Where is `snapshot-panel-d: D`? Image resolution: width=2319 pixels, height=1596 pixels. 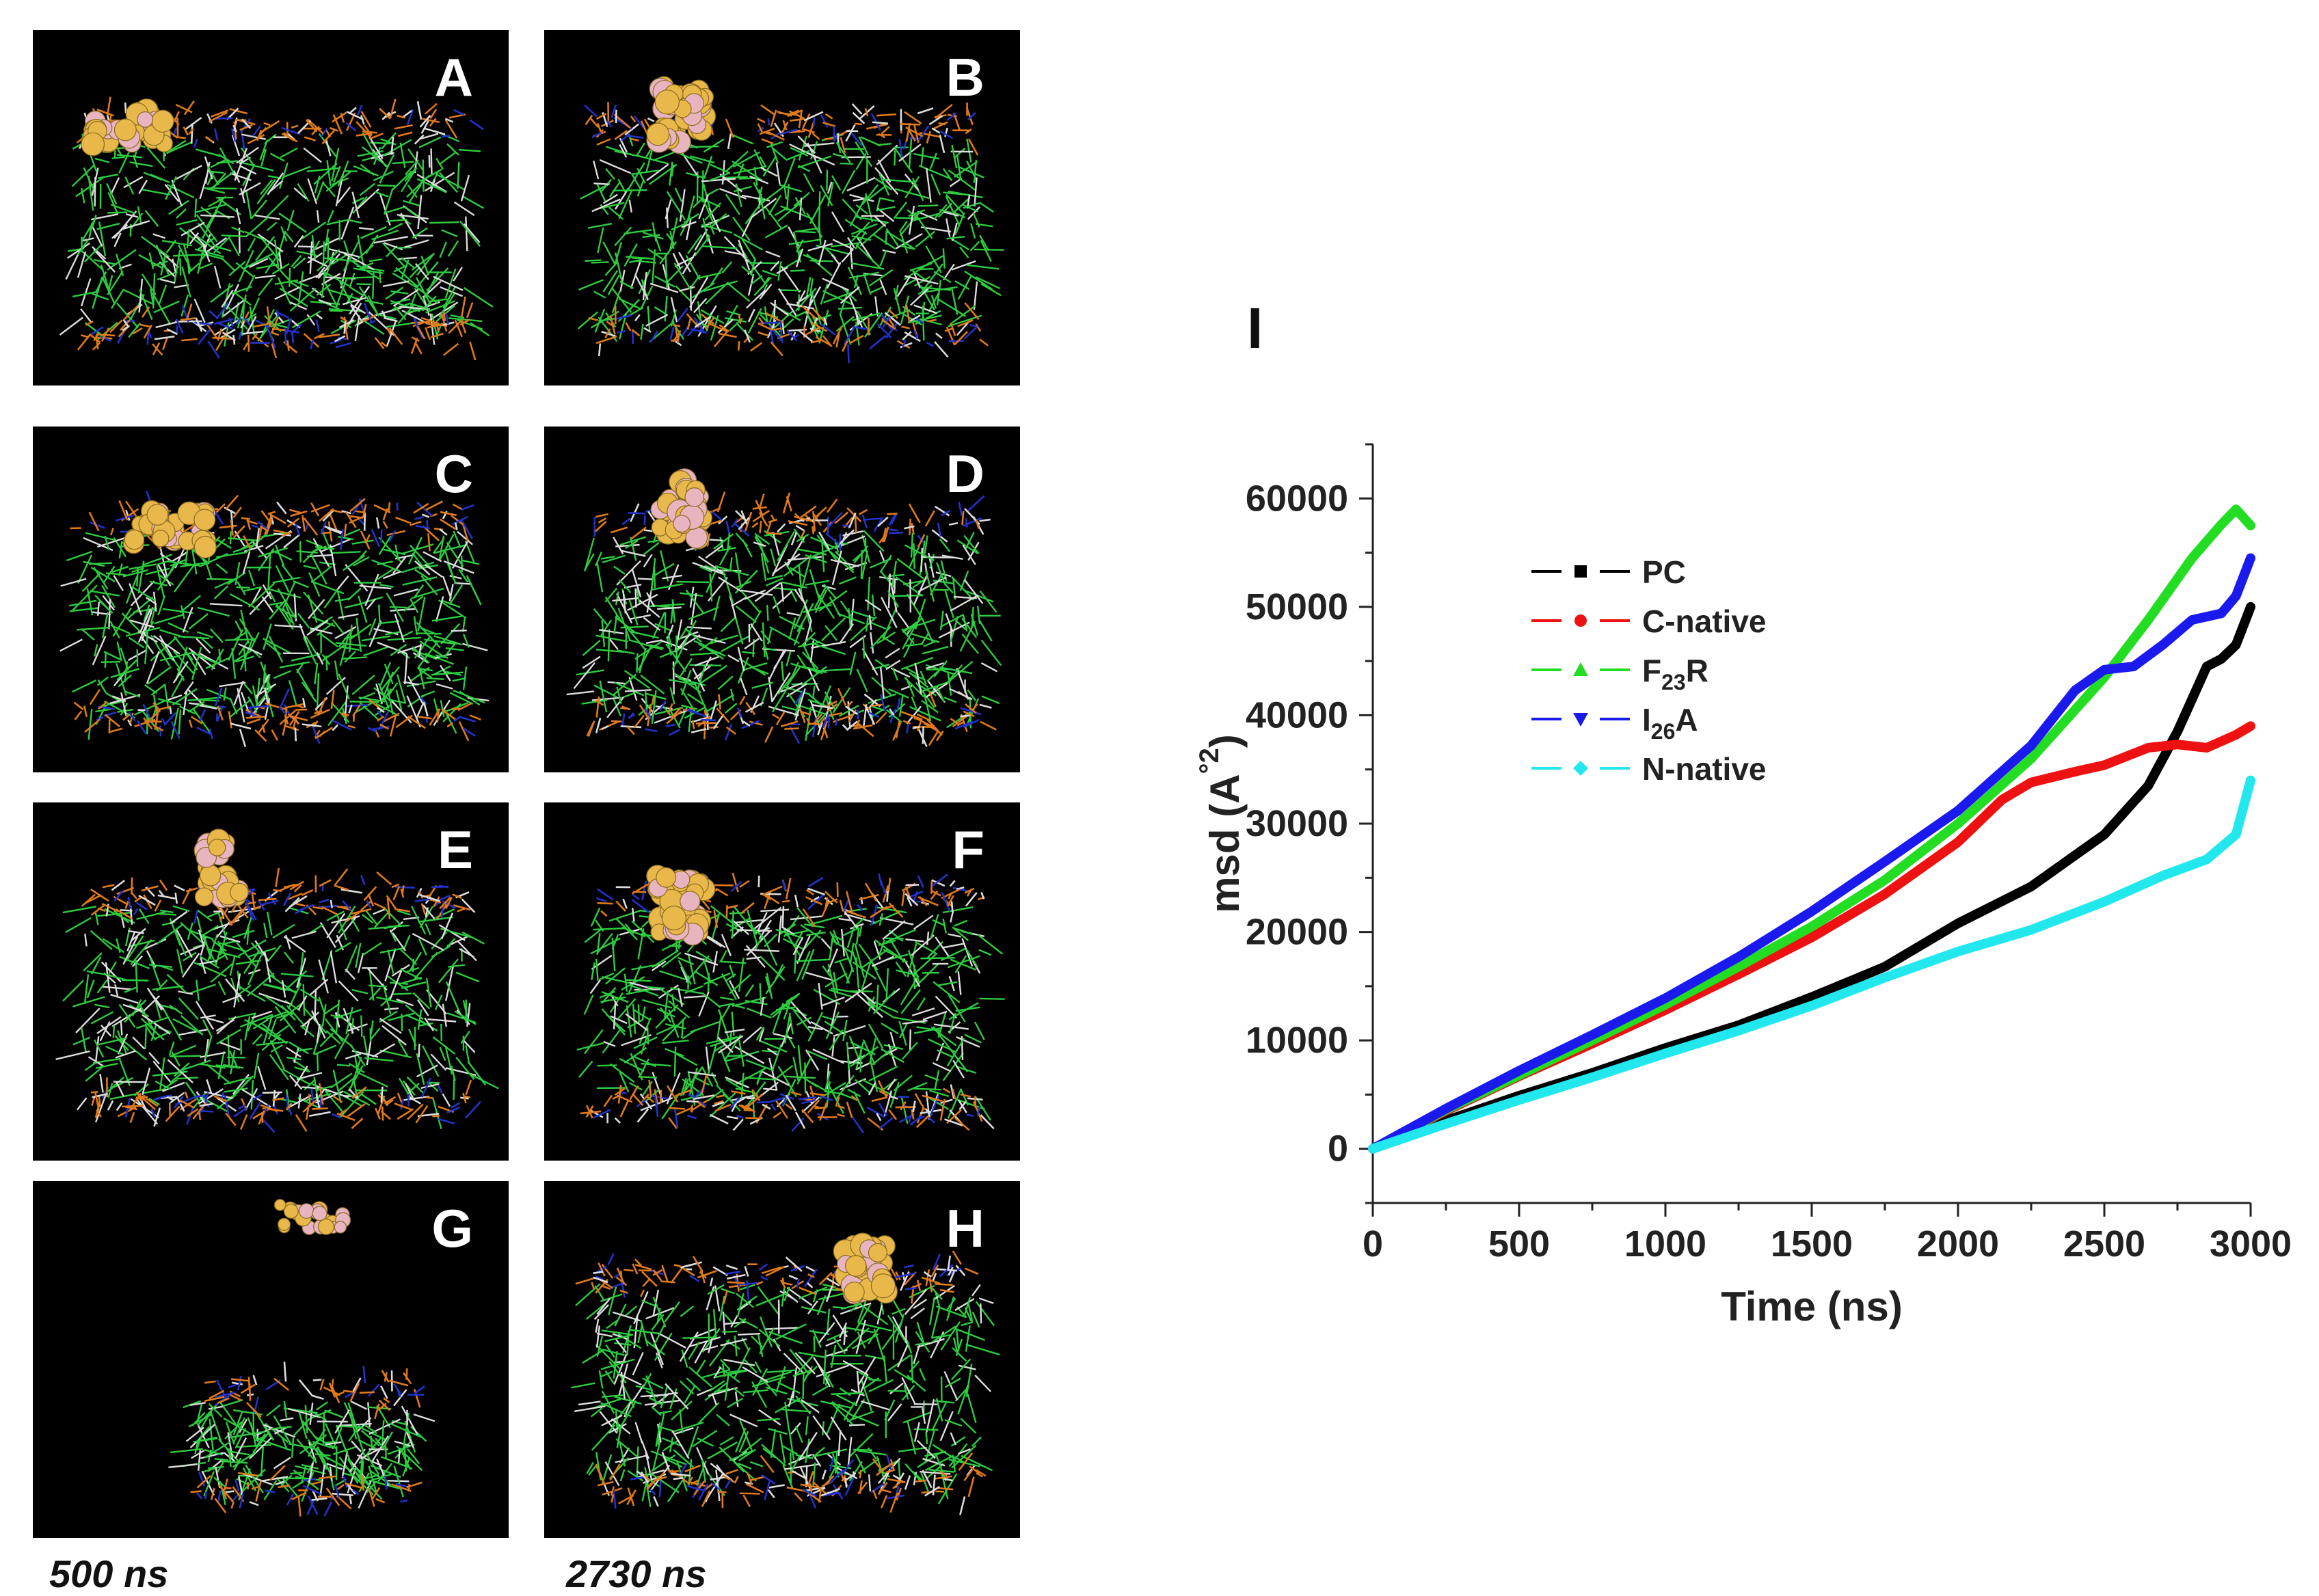 snapshot-panel-d: D is located at coordinates (782, 599).